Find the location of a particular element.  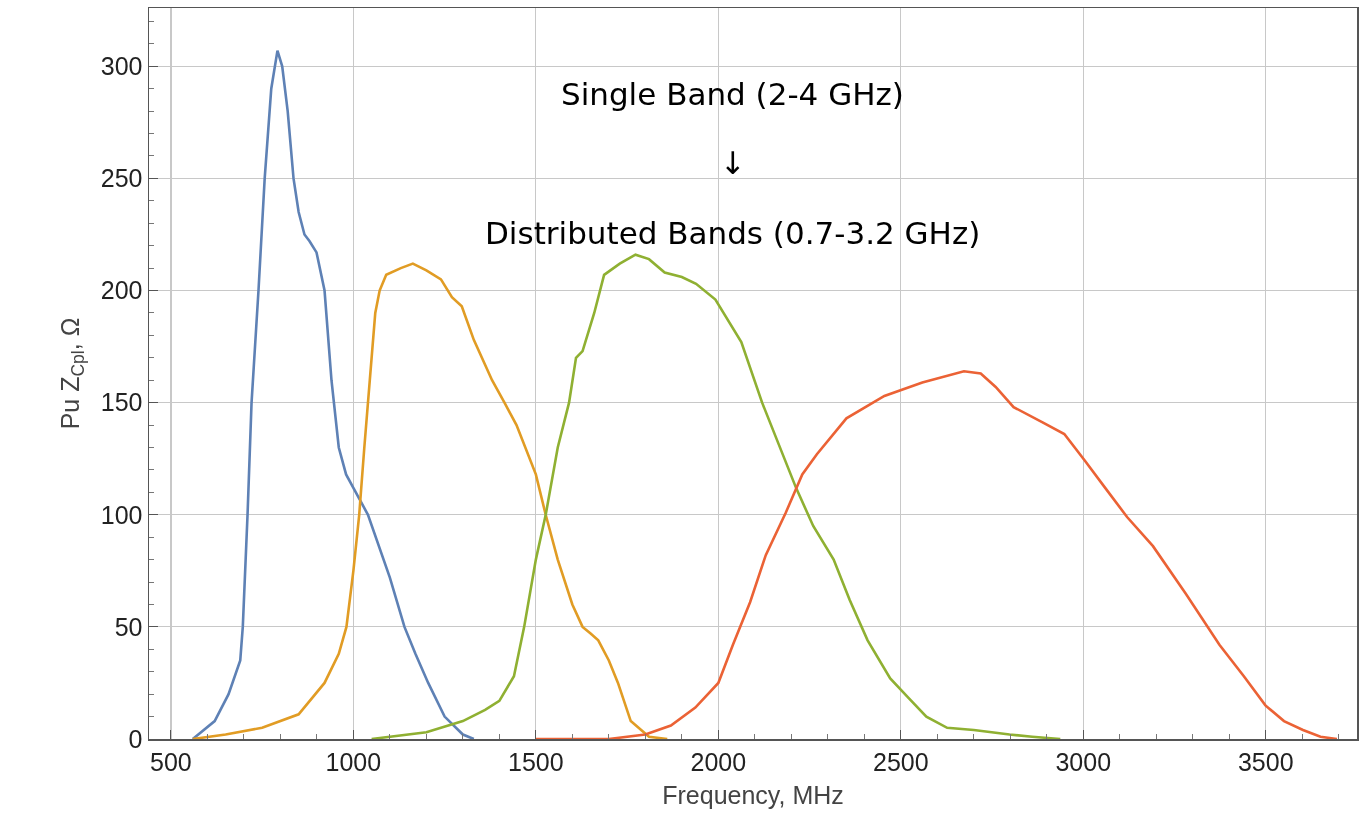

x-tick-label: 1000 is located at coordinates (353, 761).